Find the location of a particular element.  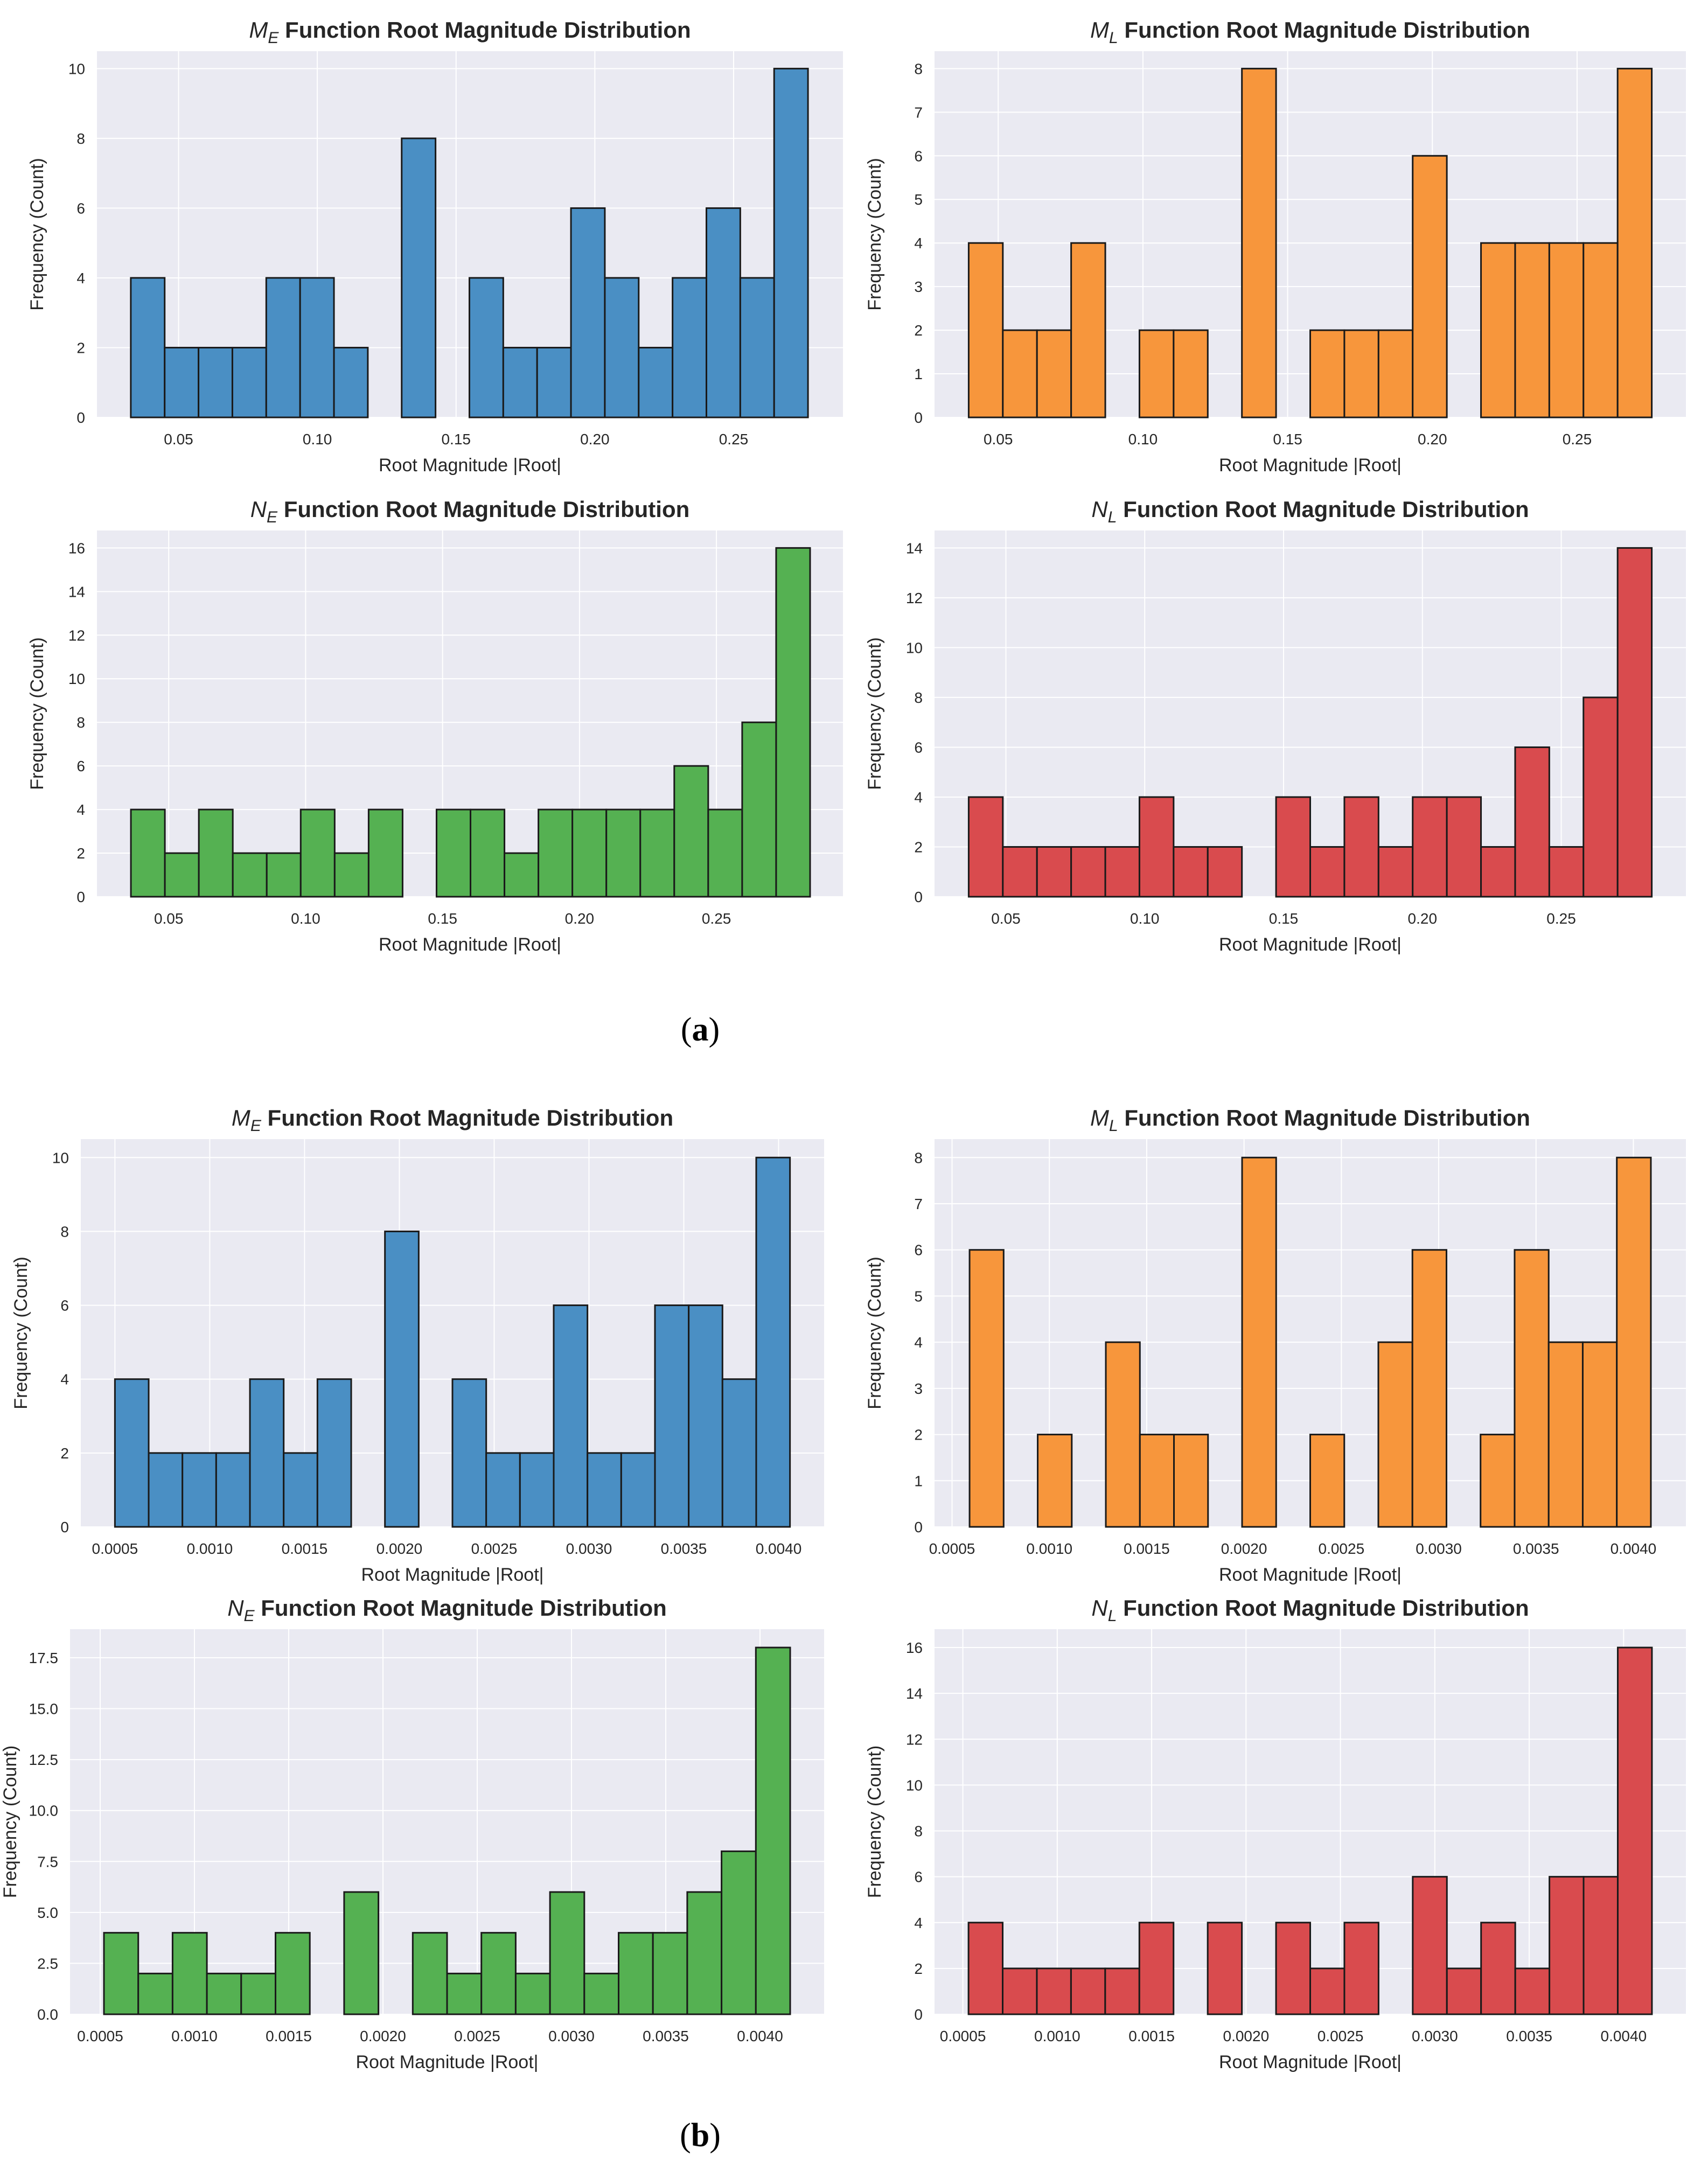

y-tick-label: 16 is located at coordinates (76, 548).